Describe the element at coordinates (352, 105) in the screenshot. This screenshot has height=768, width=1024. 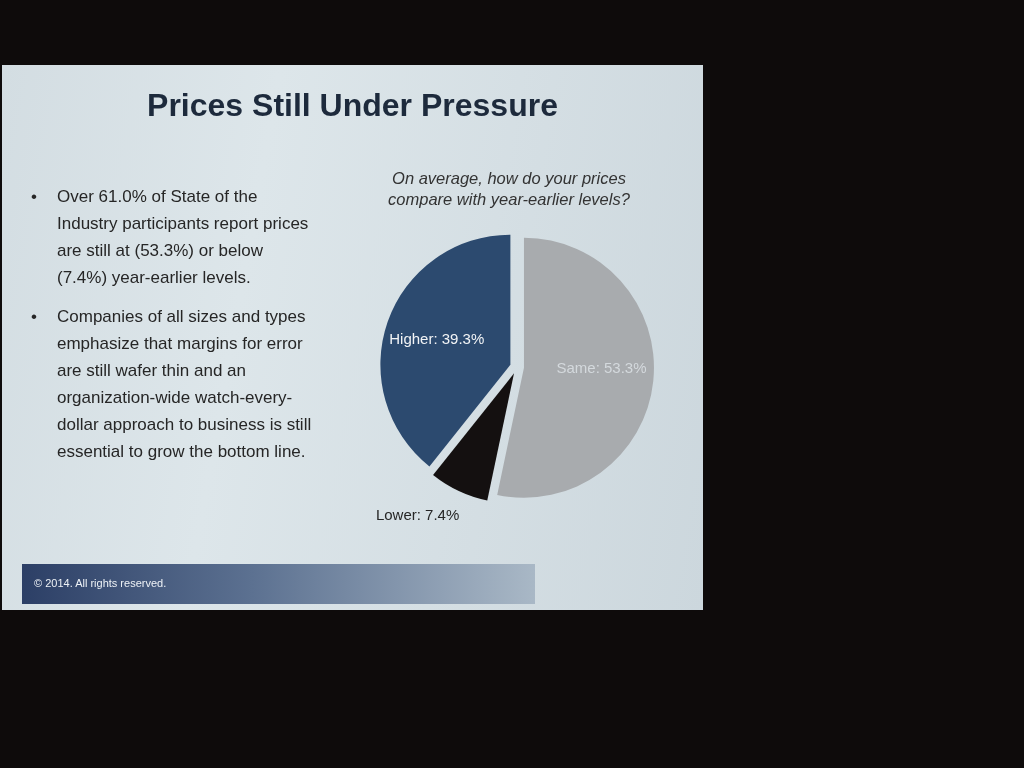
I see `chart-title: Prices Still Under Pressure` at that location.